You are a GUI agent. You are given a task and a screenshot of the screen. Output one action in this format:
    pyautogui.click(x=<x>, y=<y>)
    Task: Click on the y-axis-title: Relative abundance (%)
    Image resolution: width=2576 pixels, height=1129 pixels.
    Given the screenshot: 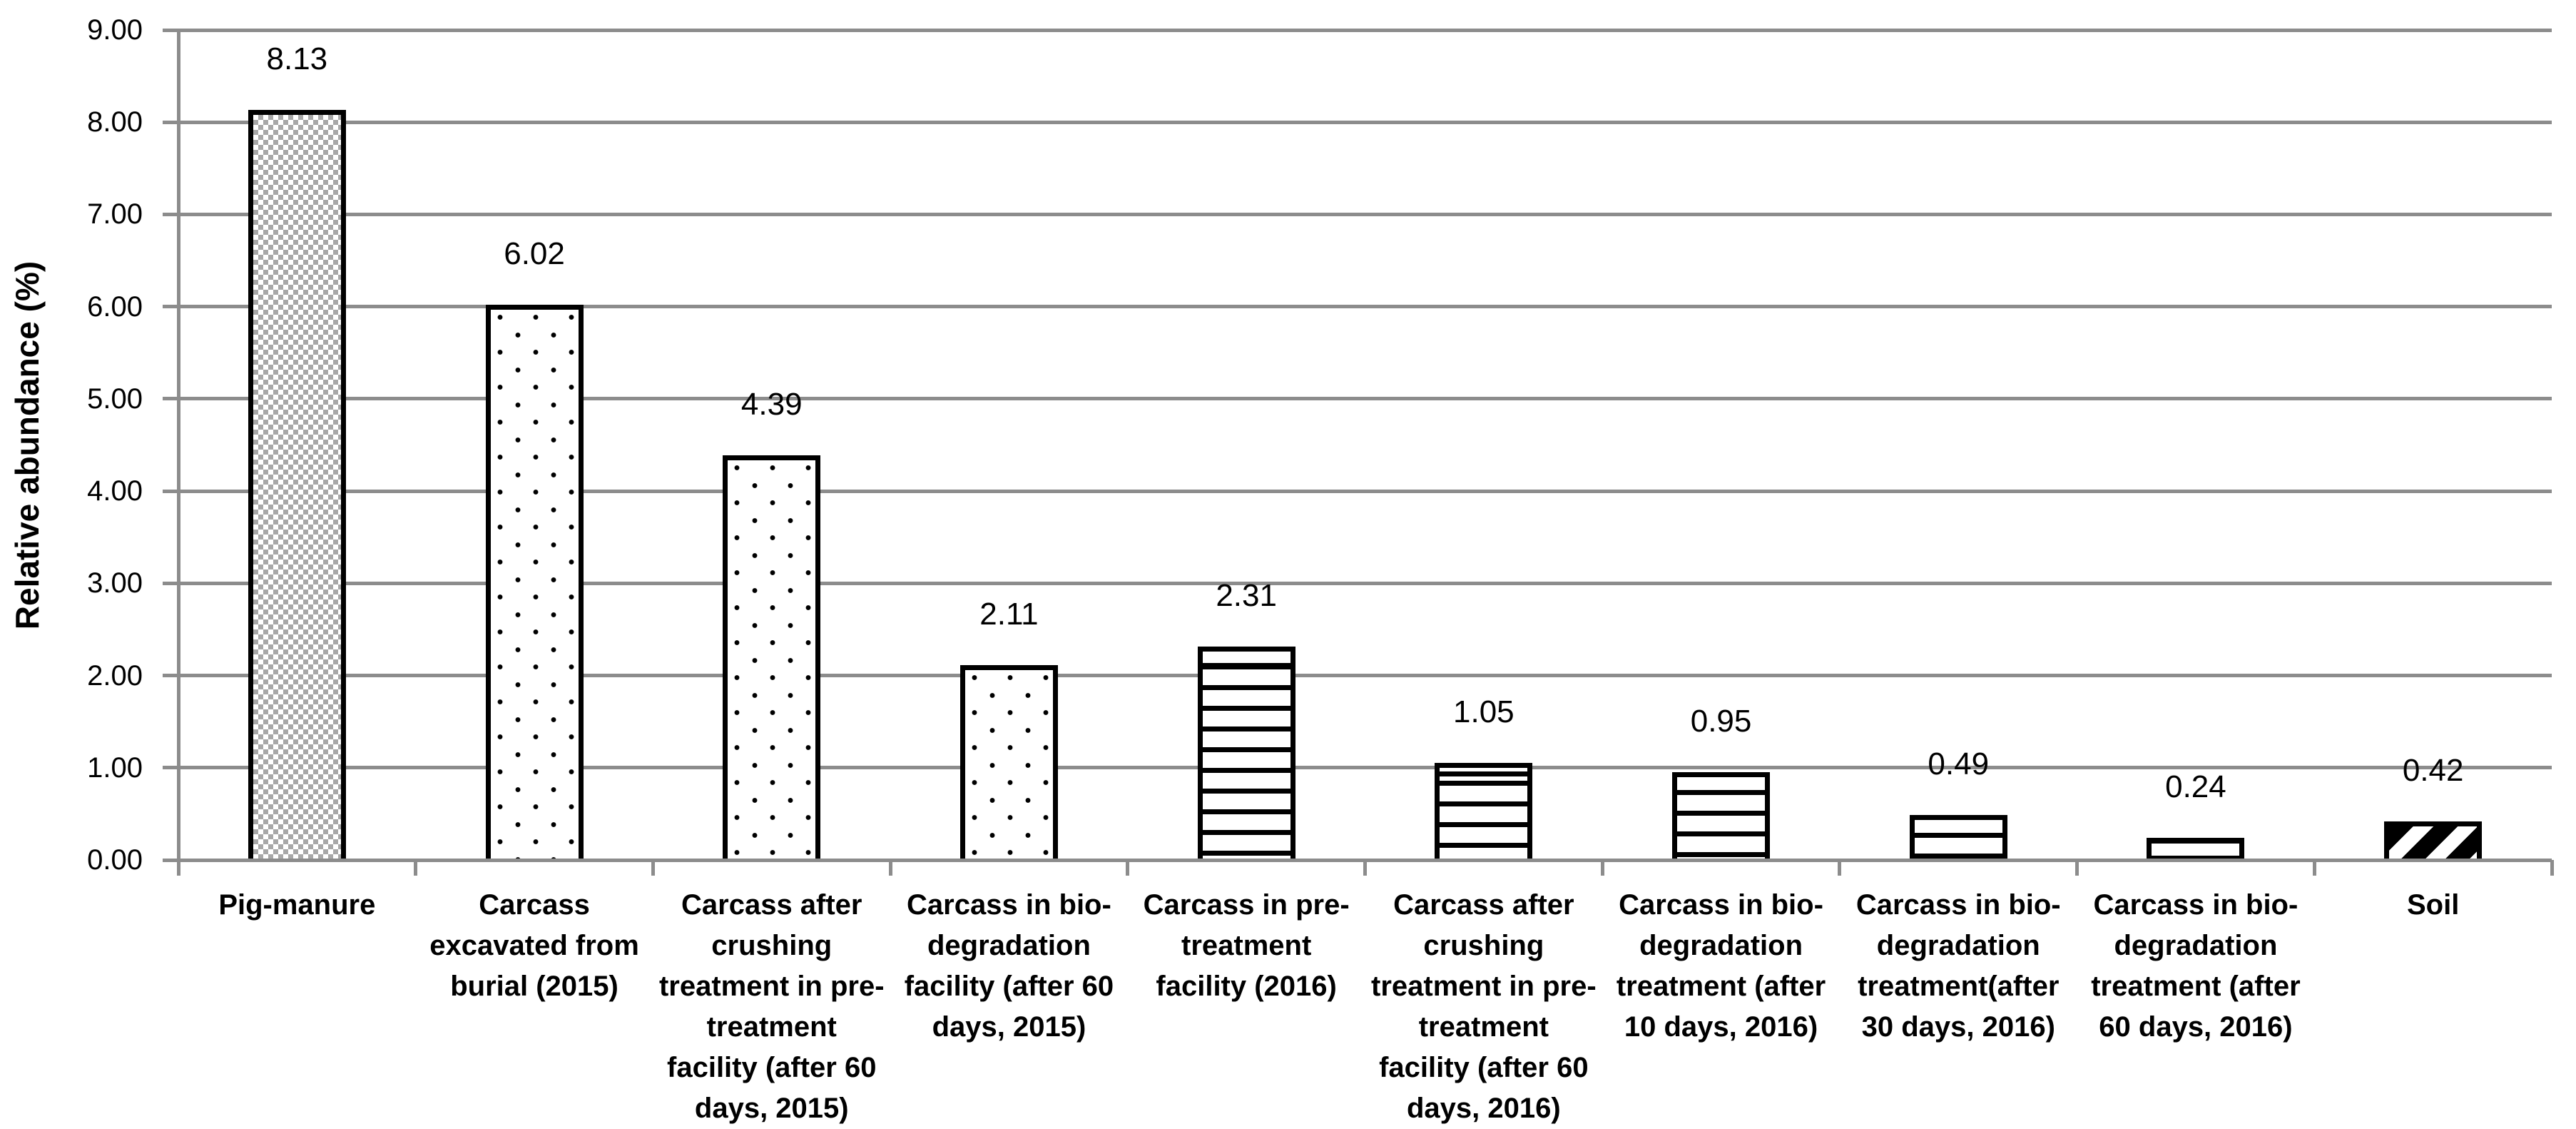 What is the action you would take?
    pyautogui.click(x=27, y=445)
    